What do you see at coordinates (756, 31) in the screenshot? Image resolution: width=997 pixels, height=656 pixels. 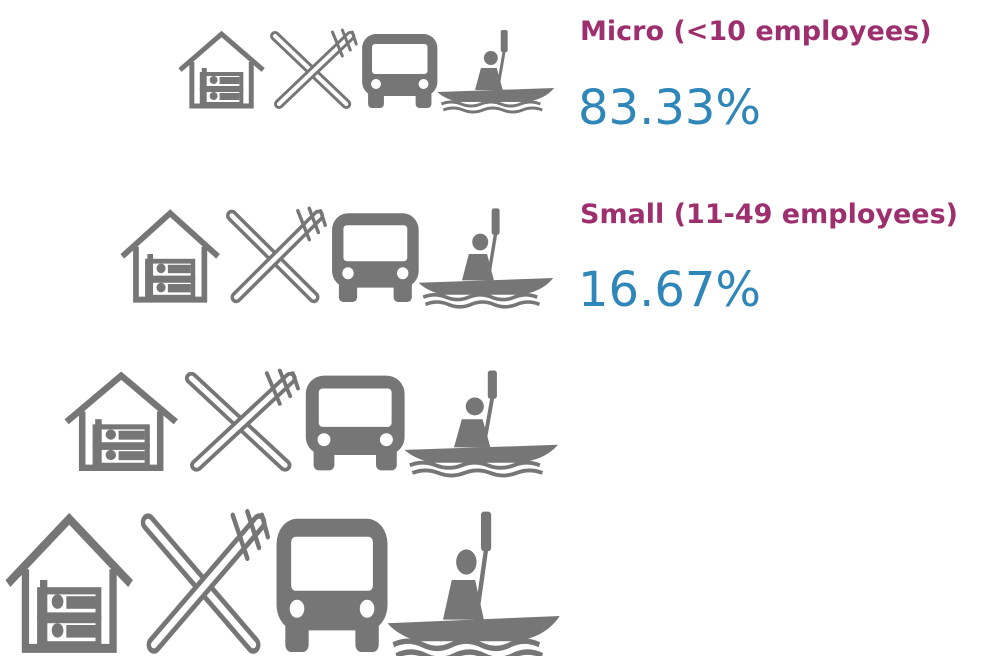 I see `category-label: Micro (<10 employees)` at bounding box center [756, 31].